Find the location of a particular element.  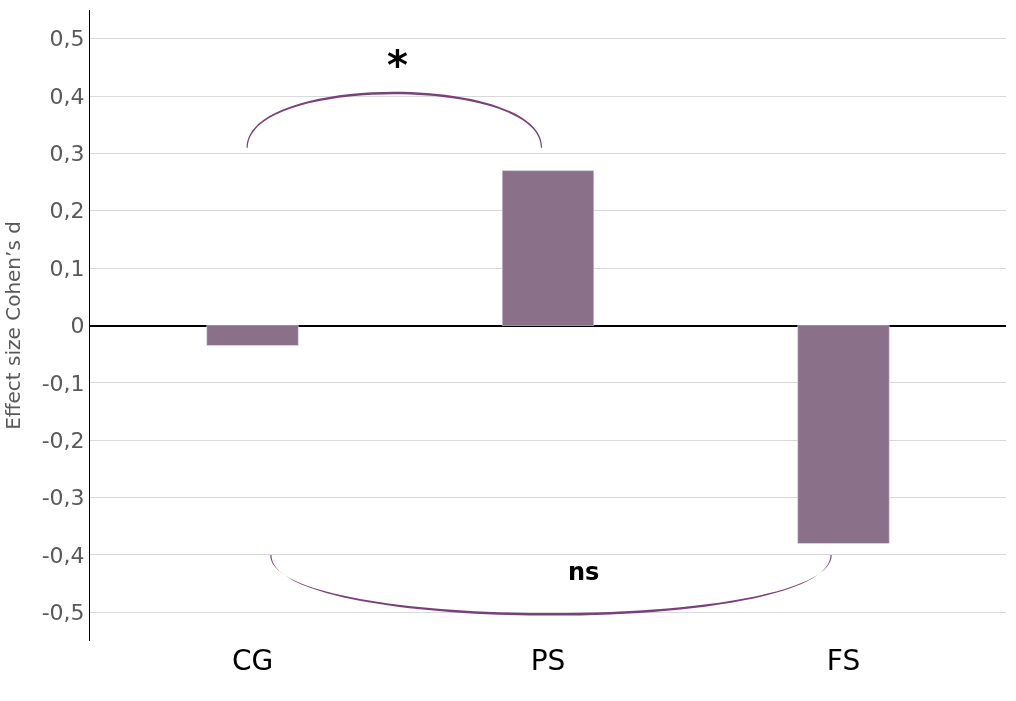

y-tick-label: 0,2 is located at coordinates (67, 211).